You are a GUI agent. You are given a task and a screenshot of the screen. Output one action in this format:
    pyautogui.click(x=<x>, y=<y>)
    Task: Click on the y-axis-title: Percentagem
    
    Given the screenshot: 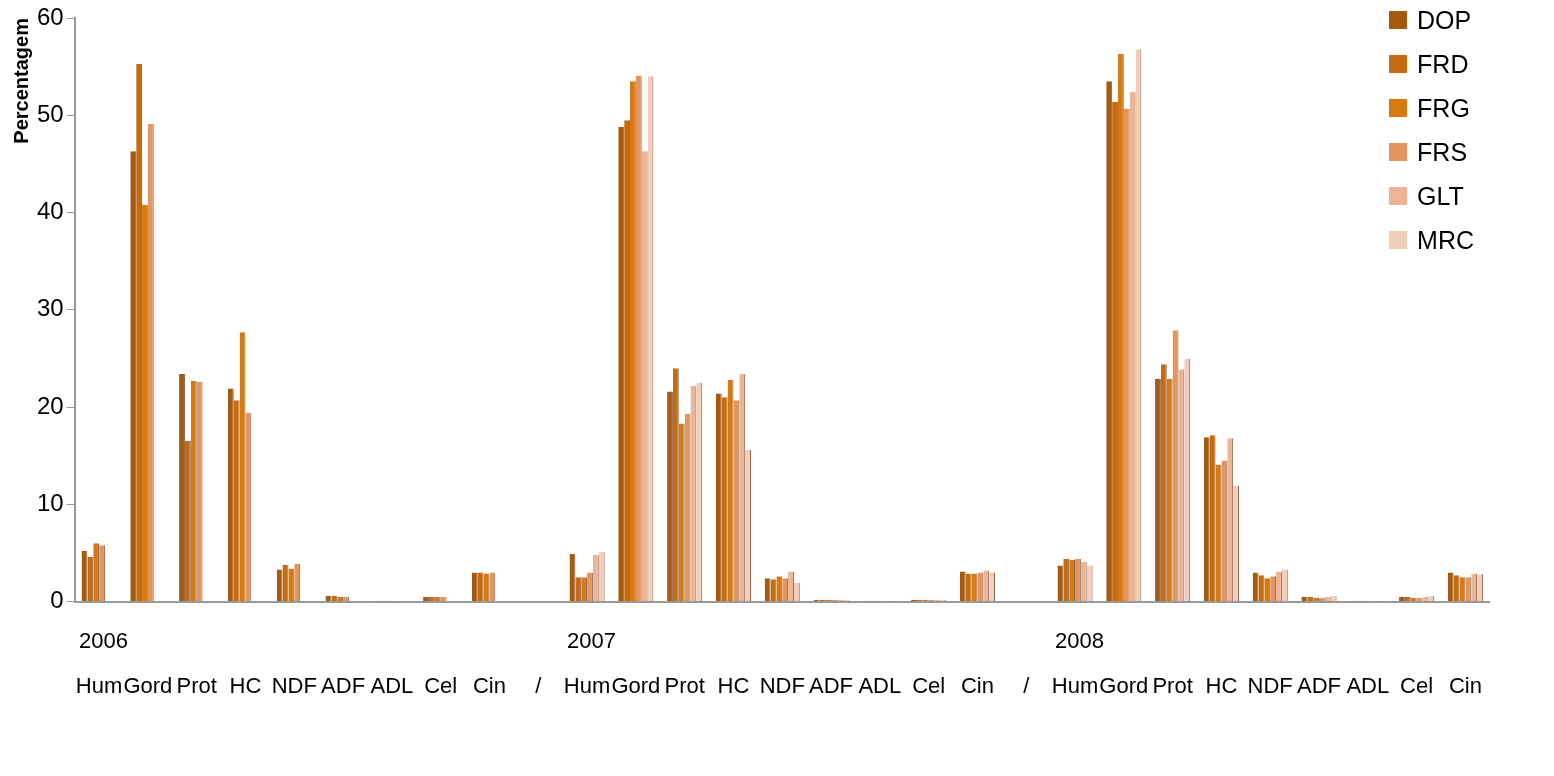 What is the action you would take?
    pyautogui.click(x=20, y=81)
    